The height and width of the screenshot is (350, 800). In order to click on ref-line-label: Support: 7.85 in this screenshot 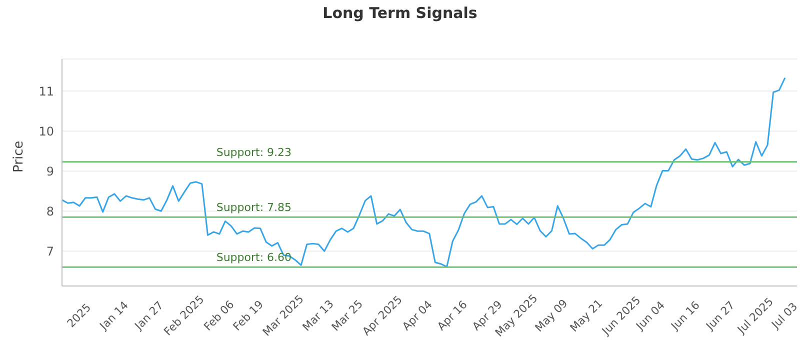, I will do `click(254, 207)`.